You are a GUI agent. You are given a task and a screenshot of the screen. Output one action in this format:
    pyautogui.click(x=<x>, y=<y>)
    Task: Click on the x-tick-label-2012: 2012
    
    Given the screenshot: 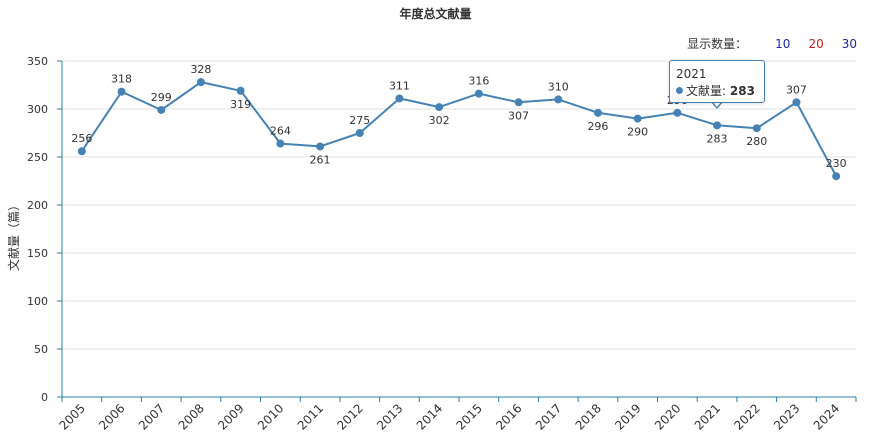 What is the action you would take?
    pyautogui.click(x=349, y=416)
    